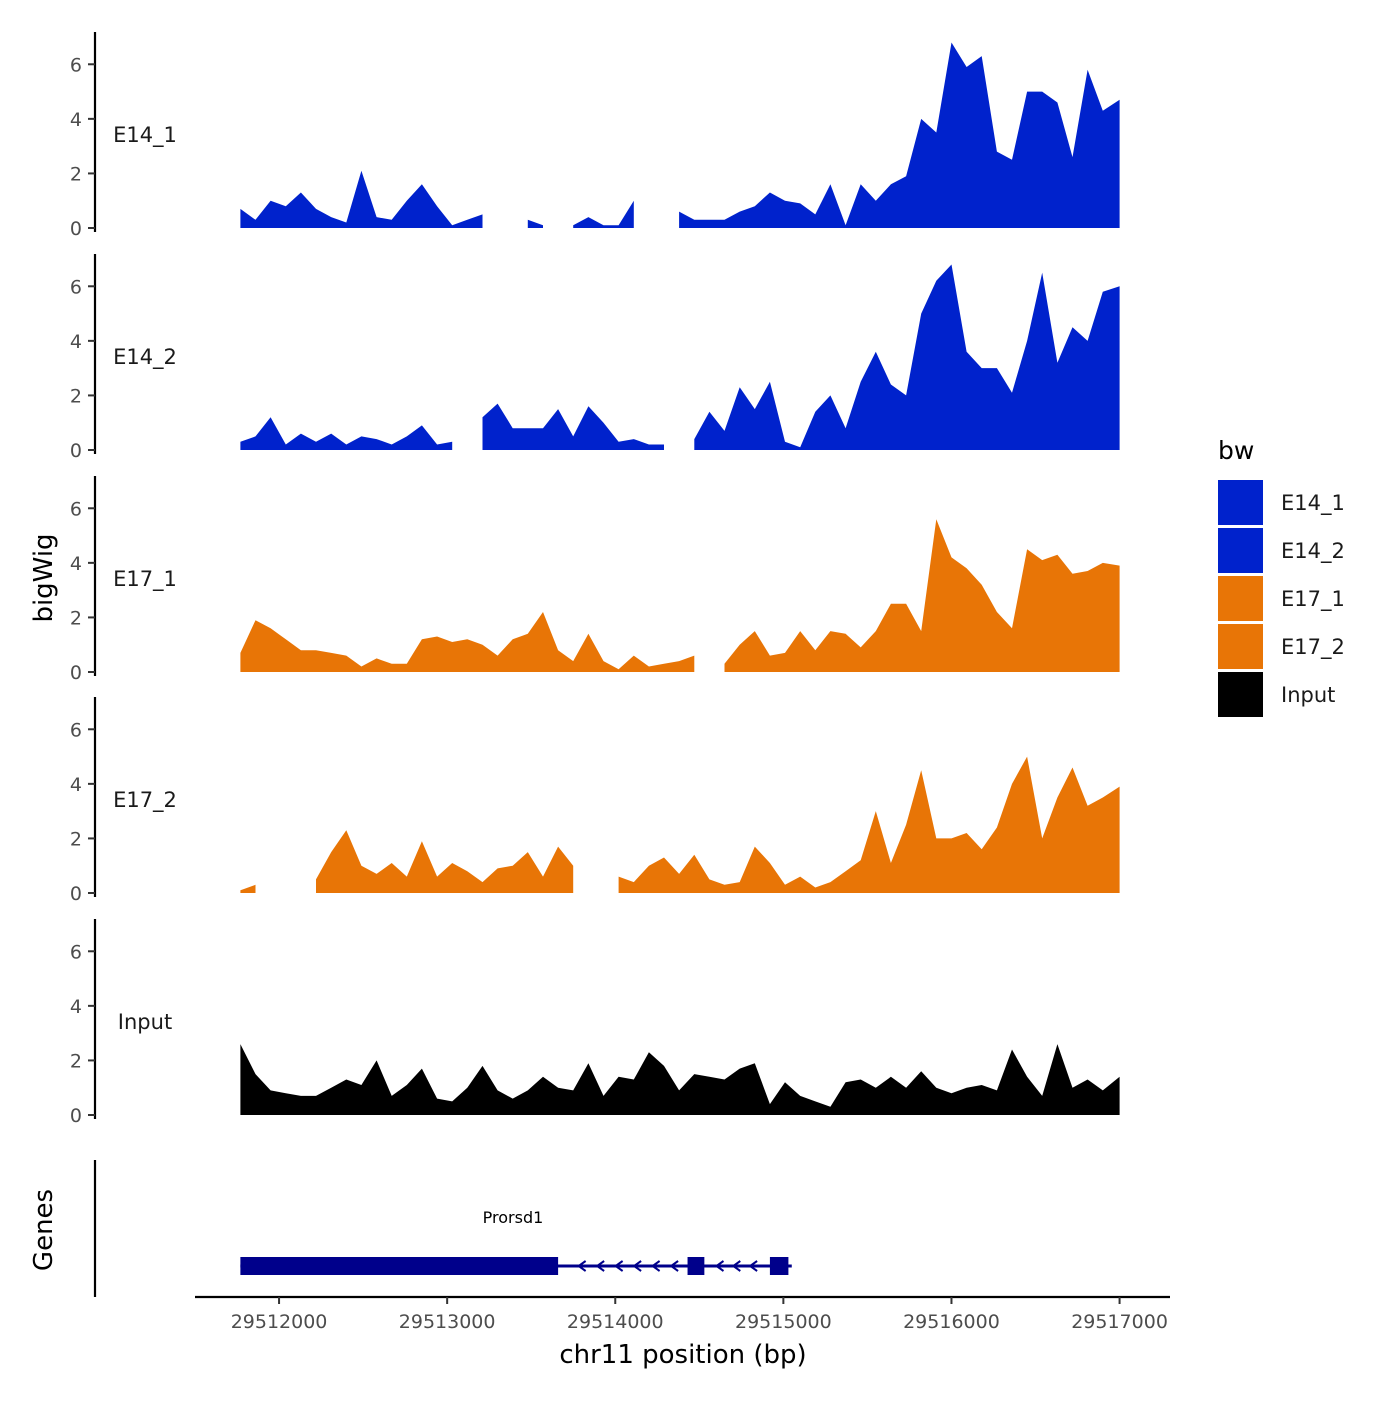  What do you see at coordinates (1236, 450) in the screenshot?
I see `legend-title: bw` at bounding box center [1236, 450].